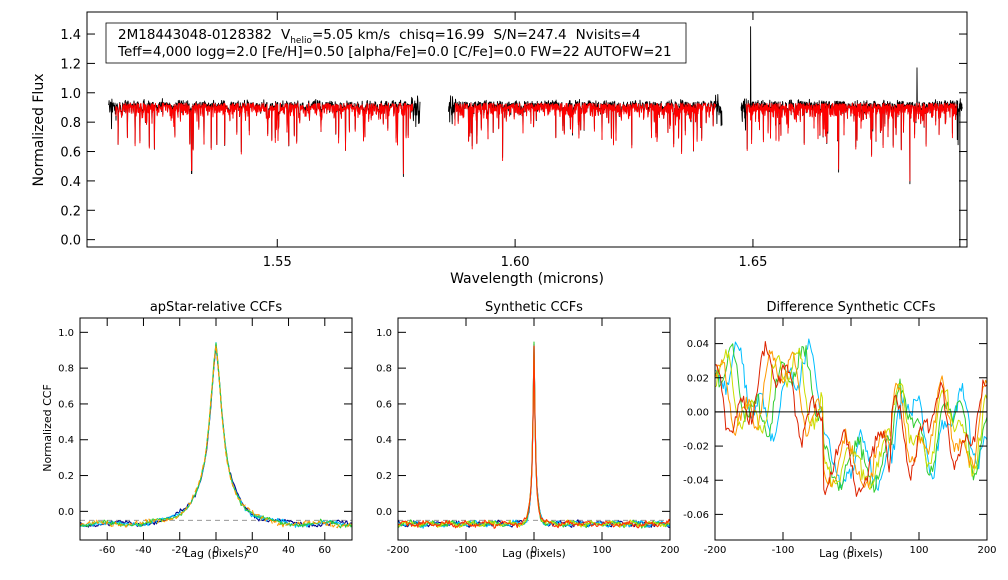 The image size is (1008, 580). I want to click on info-vhelio-sub: helio, so click(301, 41).